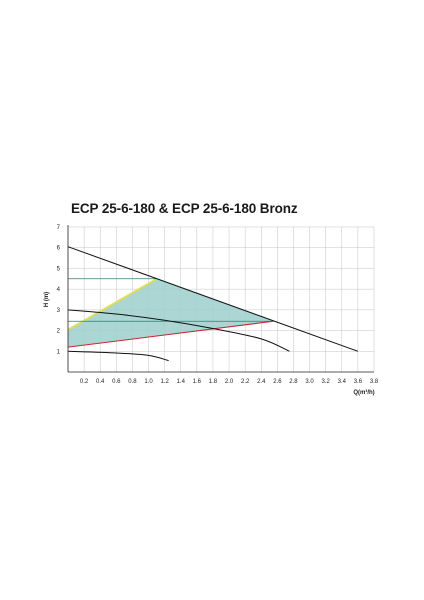 The height and width of the screenshot is (600, 424). I want to click on region-edge-lower, so click(170, 334).